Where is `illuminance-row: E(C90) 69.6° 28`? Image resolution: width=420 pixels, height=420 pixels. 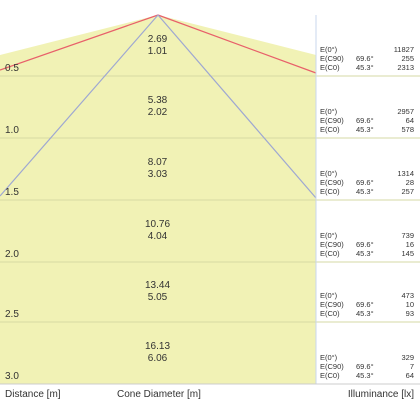 illuminance-row: E(C90) 69.6° 28 is located at coordinates (368, 182).